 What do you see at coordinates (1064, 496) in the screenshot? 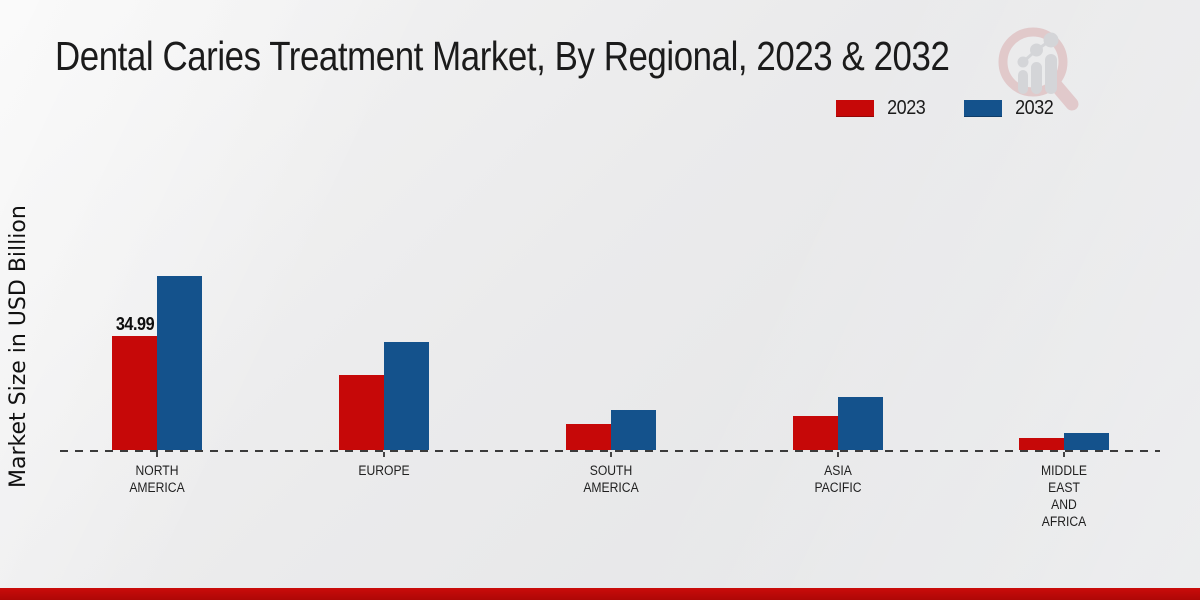
I see `category-label-middle-east-and-africa: MIDDLE EAST AND AFRICA` at bounding box center [1064, 496].